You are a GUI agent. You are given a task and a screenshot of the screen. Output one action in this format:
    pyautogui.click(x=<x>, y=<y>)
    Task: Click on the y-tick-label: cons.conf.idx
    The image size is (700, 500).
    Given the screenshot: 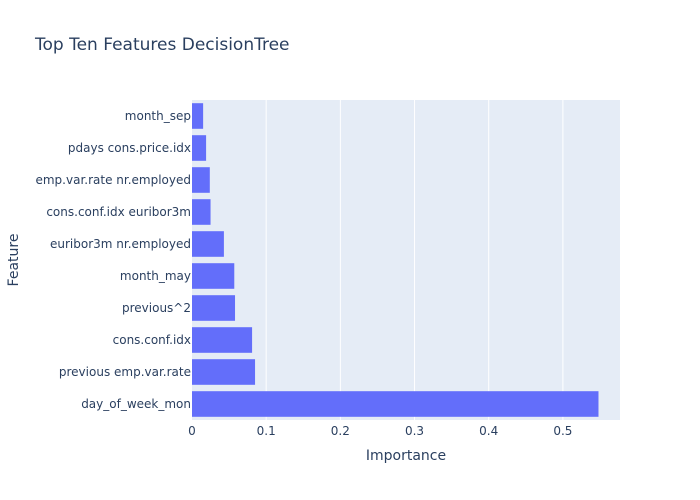 What is the action you would take?
    pyautogui.click(x=152, y=340)
    